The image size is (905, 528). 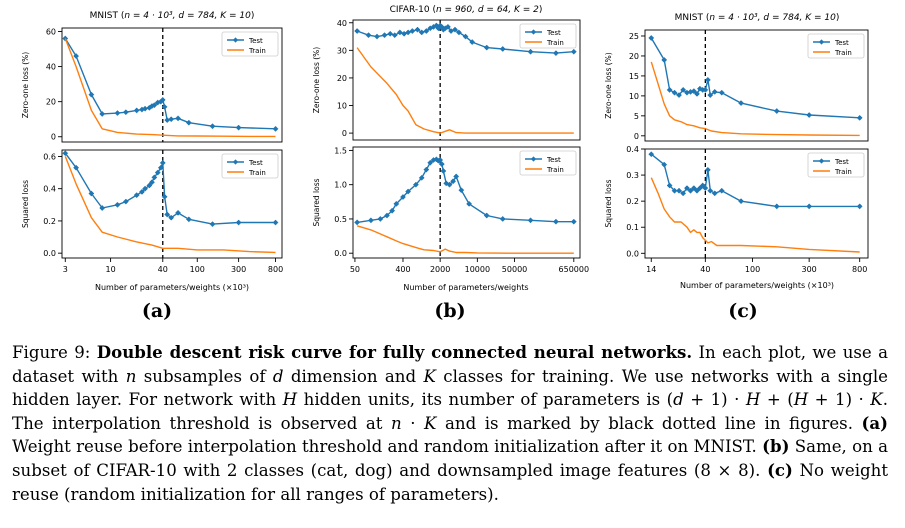 What do you see at coordinates (836, 46) in the screenshot?
I see `legend: Test Train` at bounding box center [836, 46].